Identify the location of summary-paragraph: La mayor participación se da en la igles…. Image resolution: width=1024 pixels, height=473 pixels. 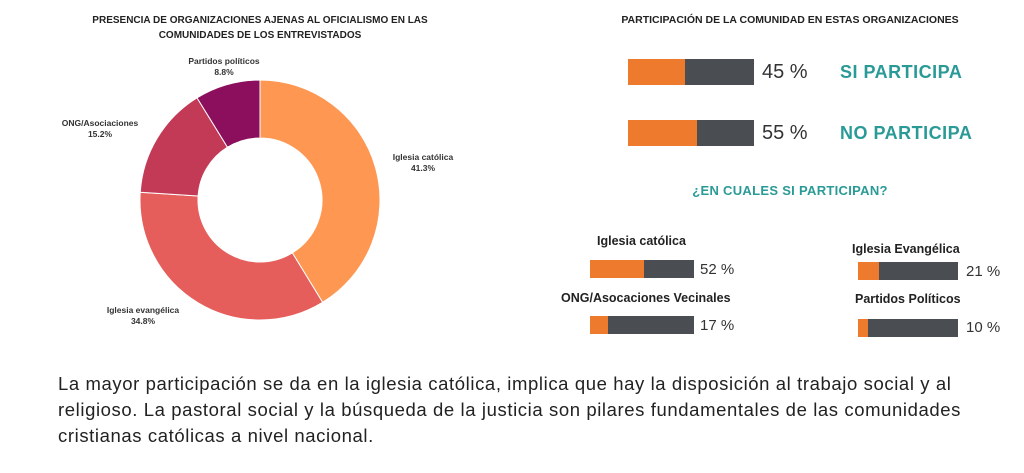
(510, 409).